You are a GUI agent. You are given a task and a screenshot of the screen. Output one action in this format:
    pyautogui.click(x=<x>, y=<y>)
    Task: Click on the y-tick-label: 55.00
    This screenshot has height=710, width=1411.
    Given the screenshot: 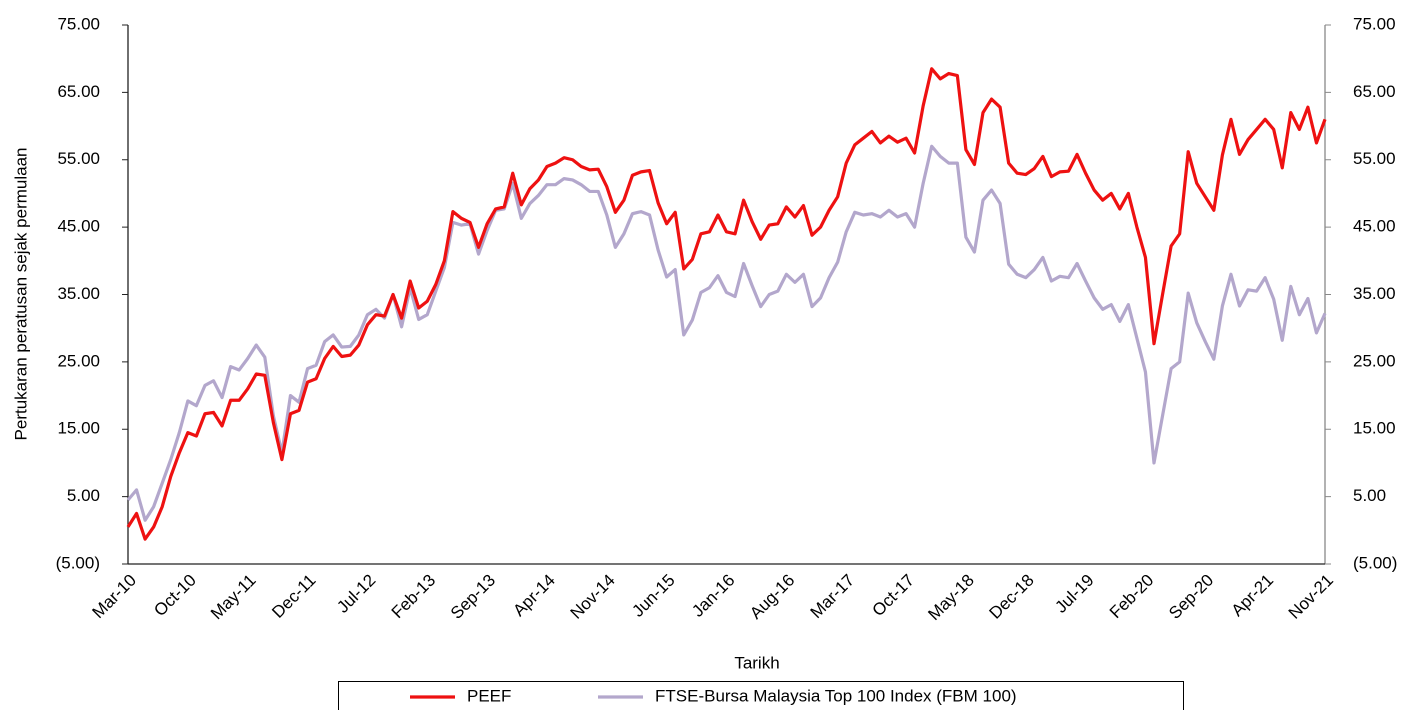 What is the action you would take?
    pyautogui.click(x=78, y=158)
    